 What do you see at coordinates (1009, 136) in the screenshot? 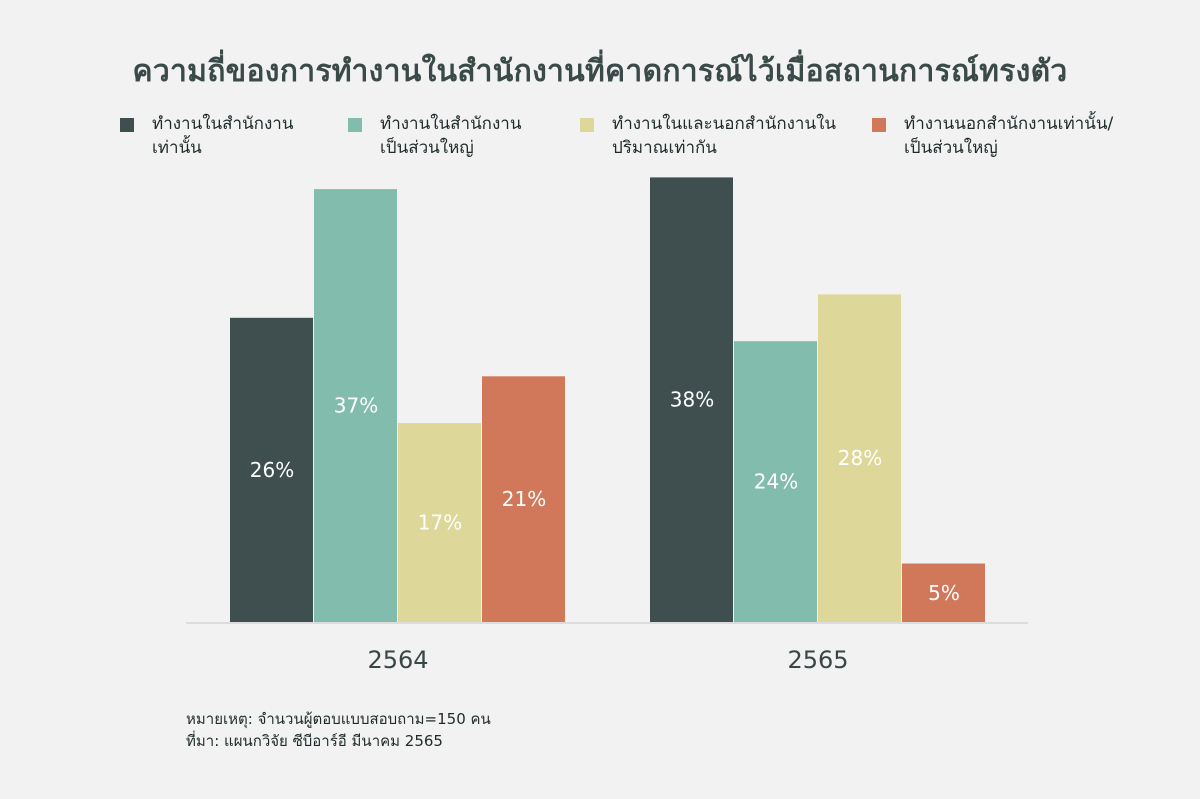
I see `legend-label: ทำงานนอกสำนักงานเท่านั้น/ เป็นส่วนใหญ่` at bounding box center [1009, 136].